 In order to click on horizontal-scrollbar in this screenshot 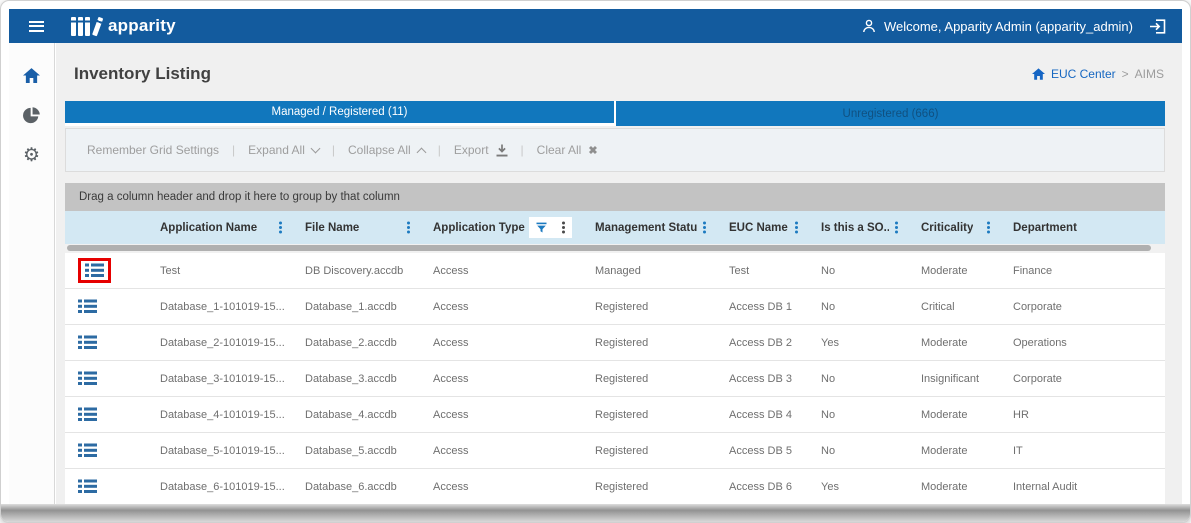, I will do `click(615, 248)`.